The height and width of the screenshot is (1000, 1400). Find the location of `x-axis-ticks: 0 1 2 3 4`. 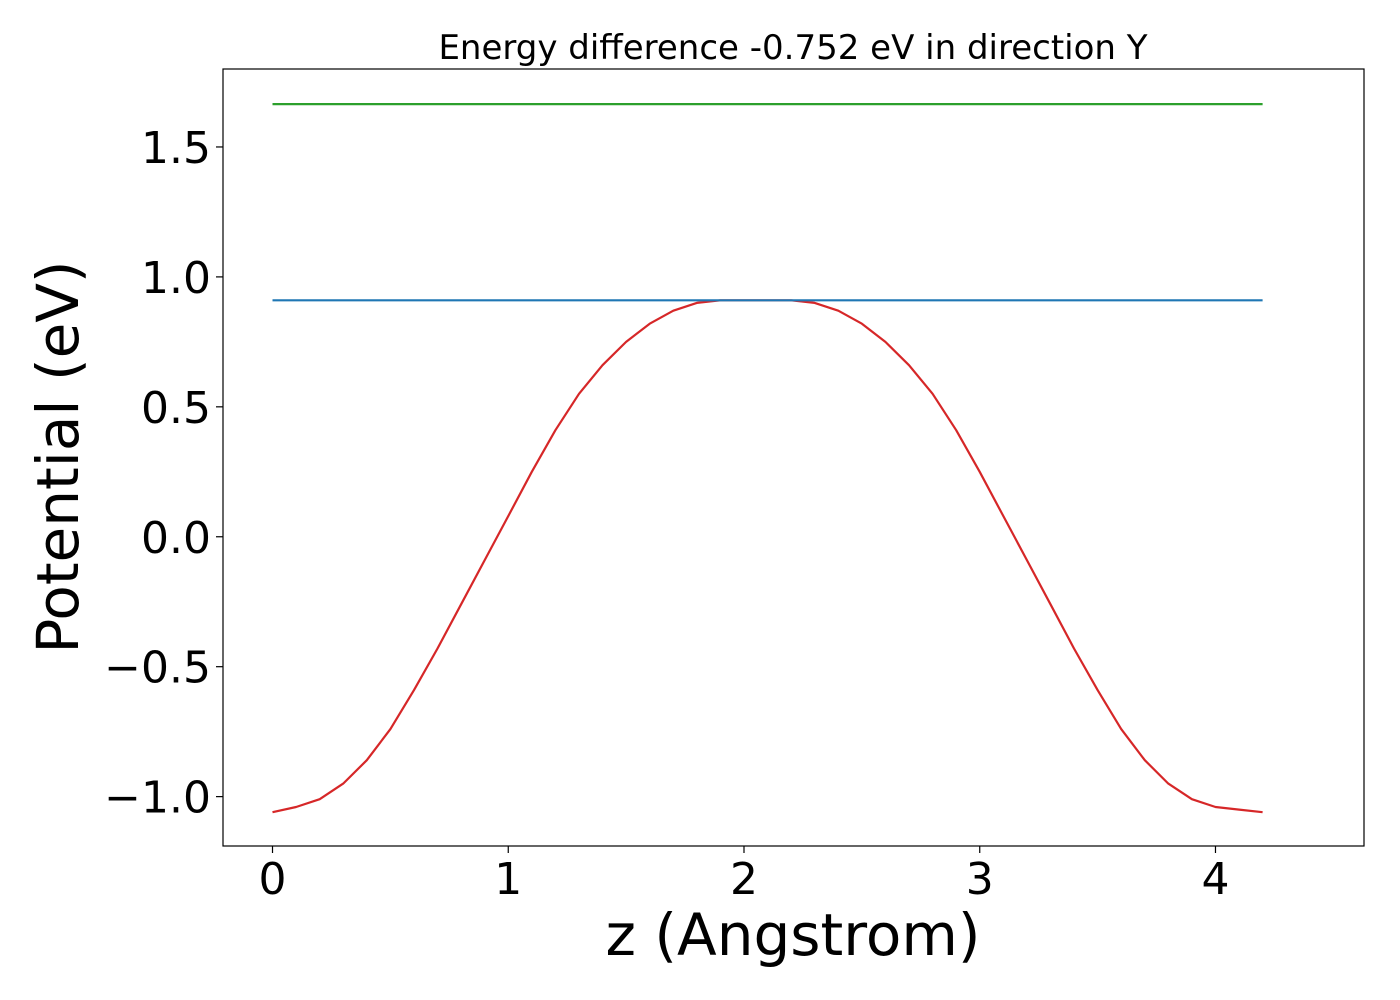

x-axis-ticks: 0 1 2 3 4 is located at coordinates (744, 875).